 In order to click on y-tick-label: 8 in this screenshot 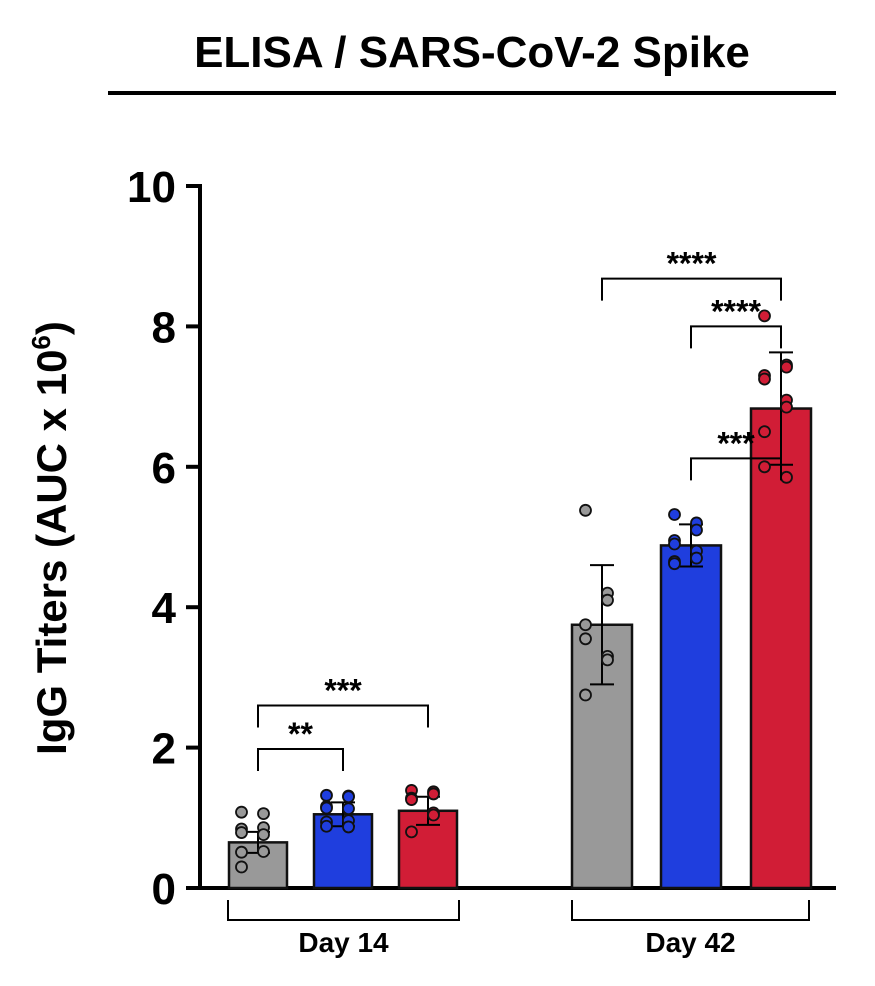, I will do `click(164, 327)`.